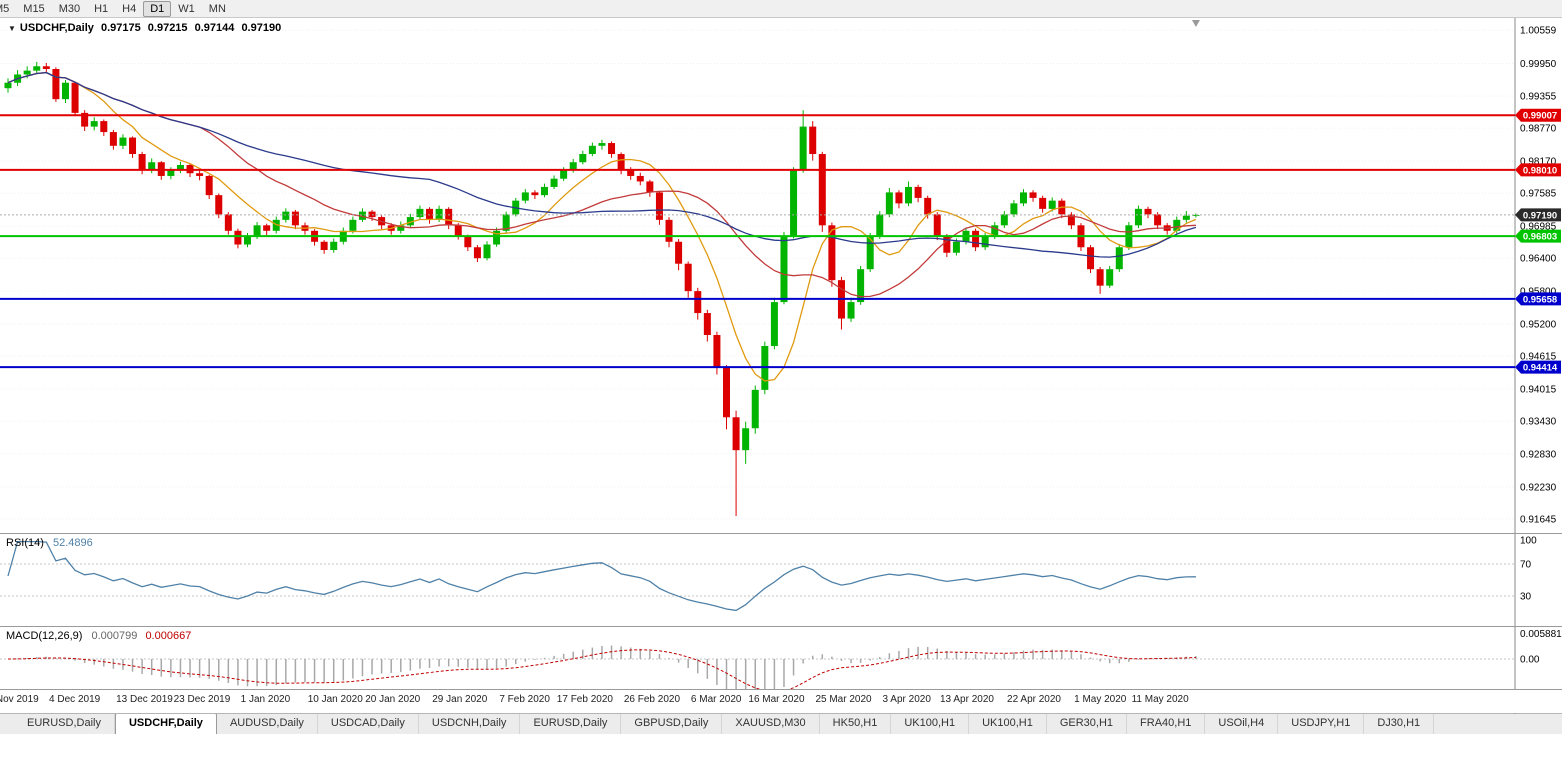 The image size is (1562, 759). I want to click on chart-tab-audusd-2: AUDUSD,Daily, so click(267, 724).